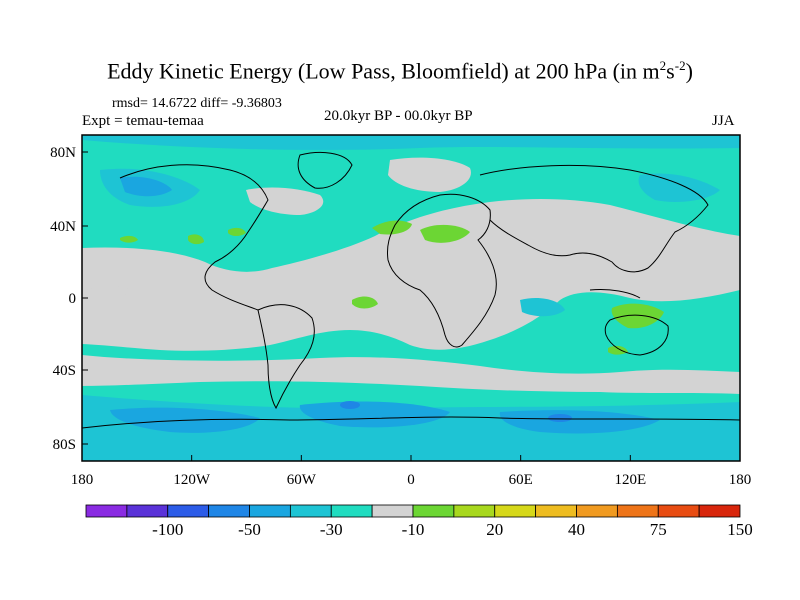  What do you see at coordinates (63, 227) in the screenshot?
I see `lat-tick-label: 40N` at bounding box center [63, 227].